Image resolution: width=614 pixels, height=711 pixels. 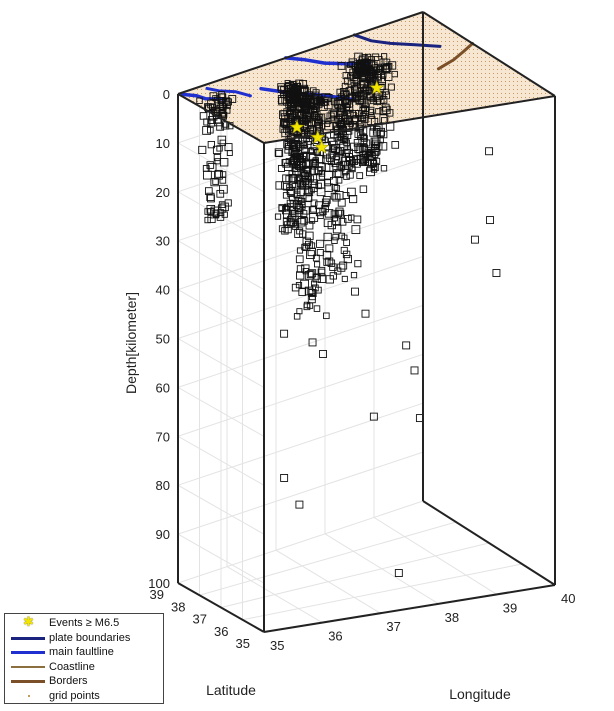 What do you see at coordinates (452, 617) in the screenshot?
I see `tick-label-longitude: 38` at bounding box center [452, 617].